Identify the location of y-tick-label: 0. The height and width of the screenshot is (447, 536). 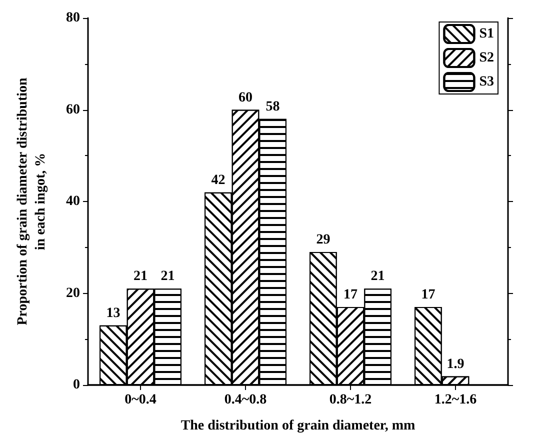
(76, 385).